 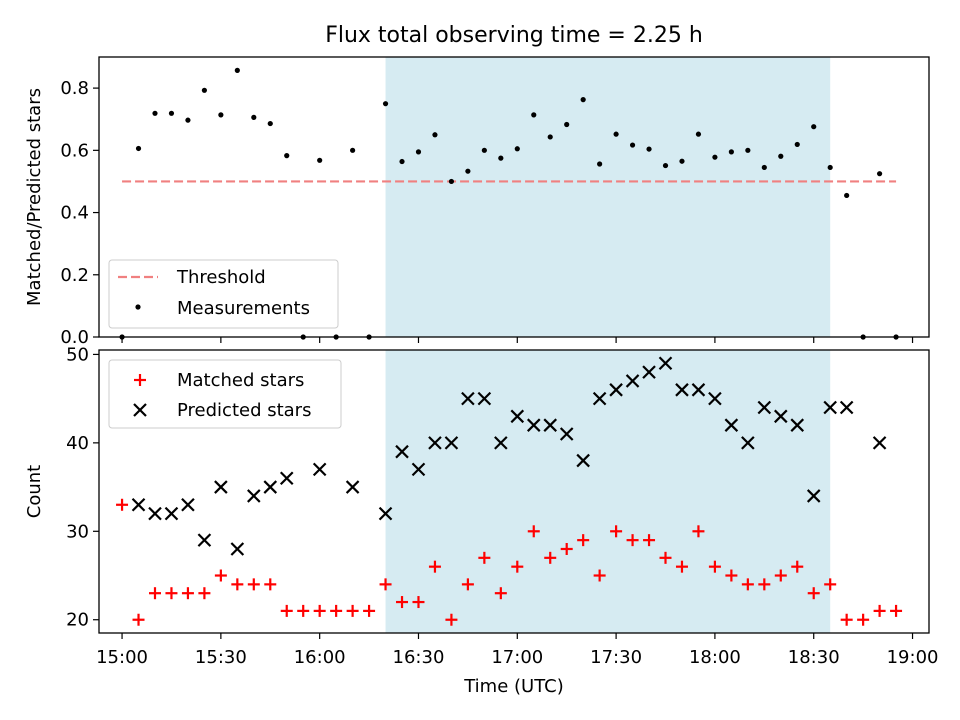 I want to click on legend-entry-threshold: Threshold, so click(x=221, y=277).